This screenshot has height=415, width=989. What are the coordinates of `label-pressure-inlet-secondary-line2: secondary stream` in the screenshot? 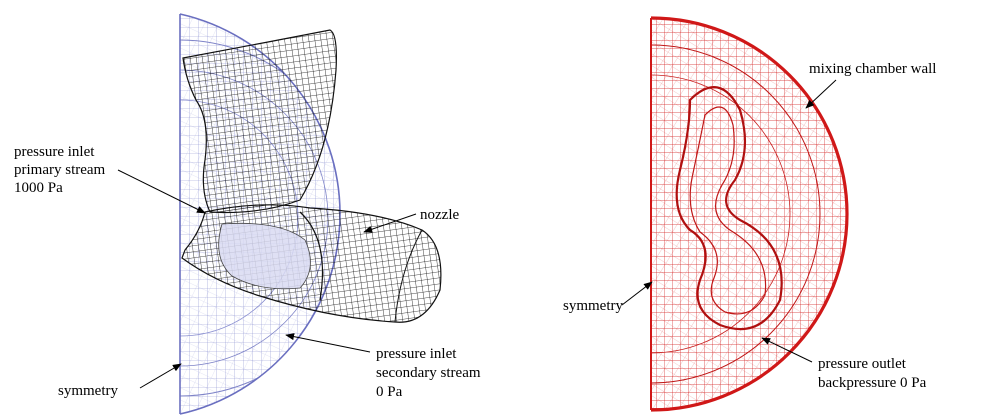 It's located at (428, 373).